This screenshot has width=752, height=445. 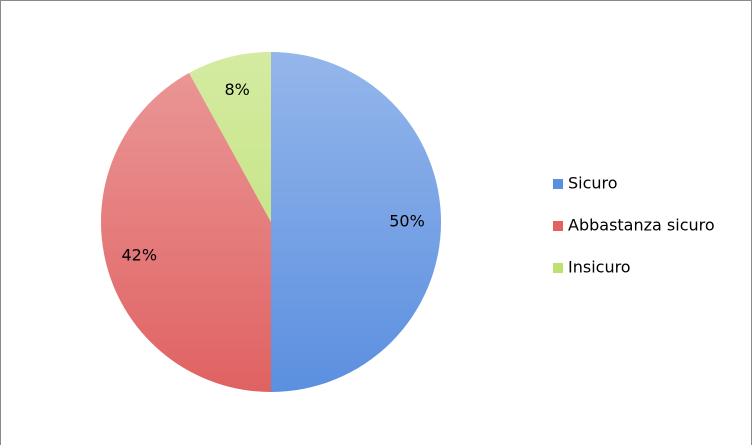 What do you see at coordinates (599, 267) in the screenshot?
I see `legend-label: Insicuro` at bounding box center [599, 267].